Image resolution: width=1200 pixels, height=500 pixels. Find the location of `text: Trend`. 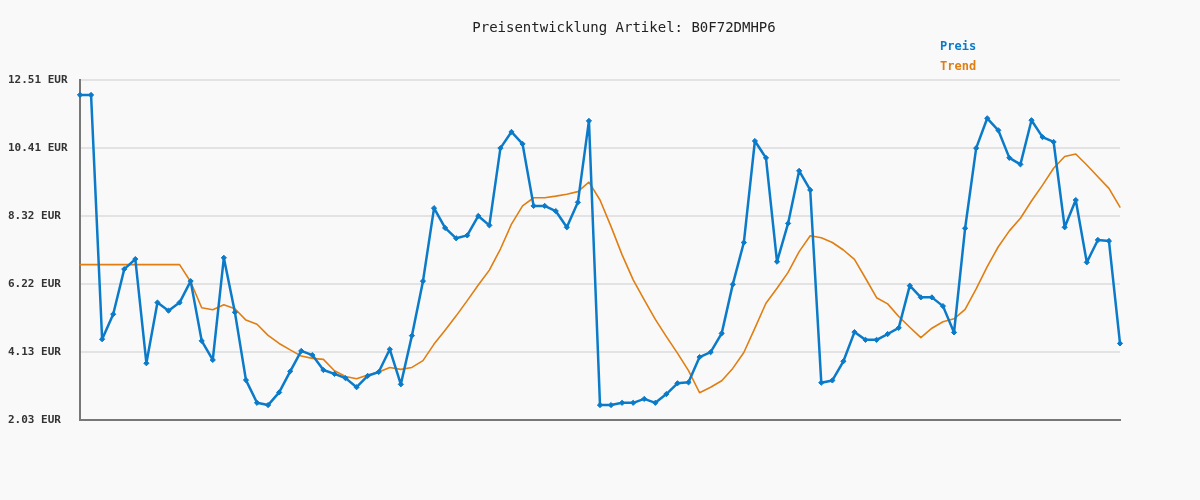

text: Trend is located at coordinates (958, 66).